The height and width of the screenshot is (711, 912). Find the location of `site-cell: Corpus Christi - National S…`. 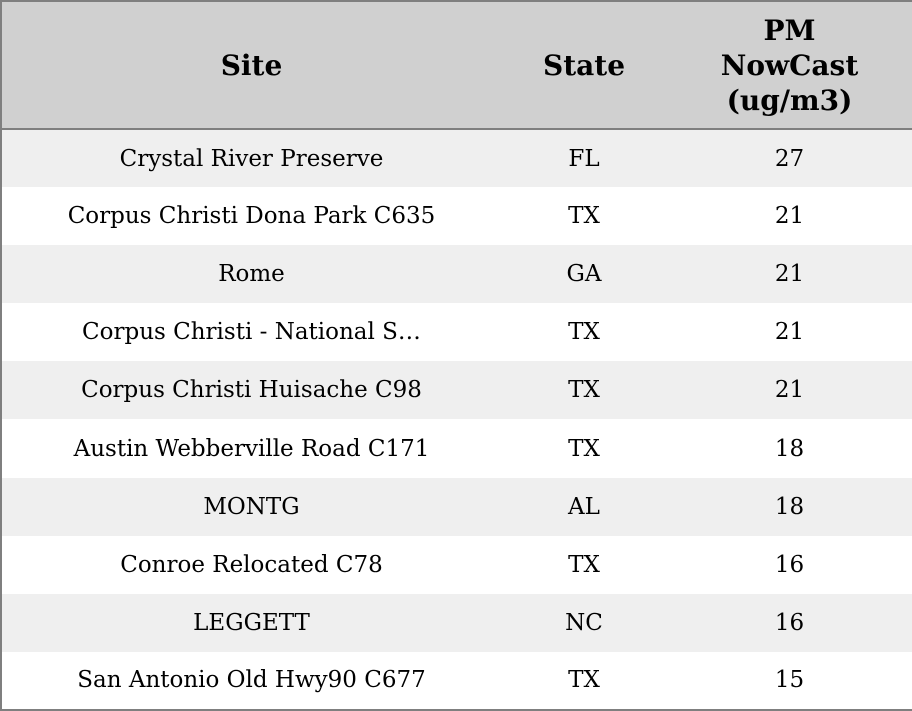

site-cell: Corpus Christi - National S… is located at coordinates (251, 332).